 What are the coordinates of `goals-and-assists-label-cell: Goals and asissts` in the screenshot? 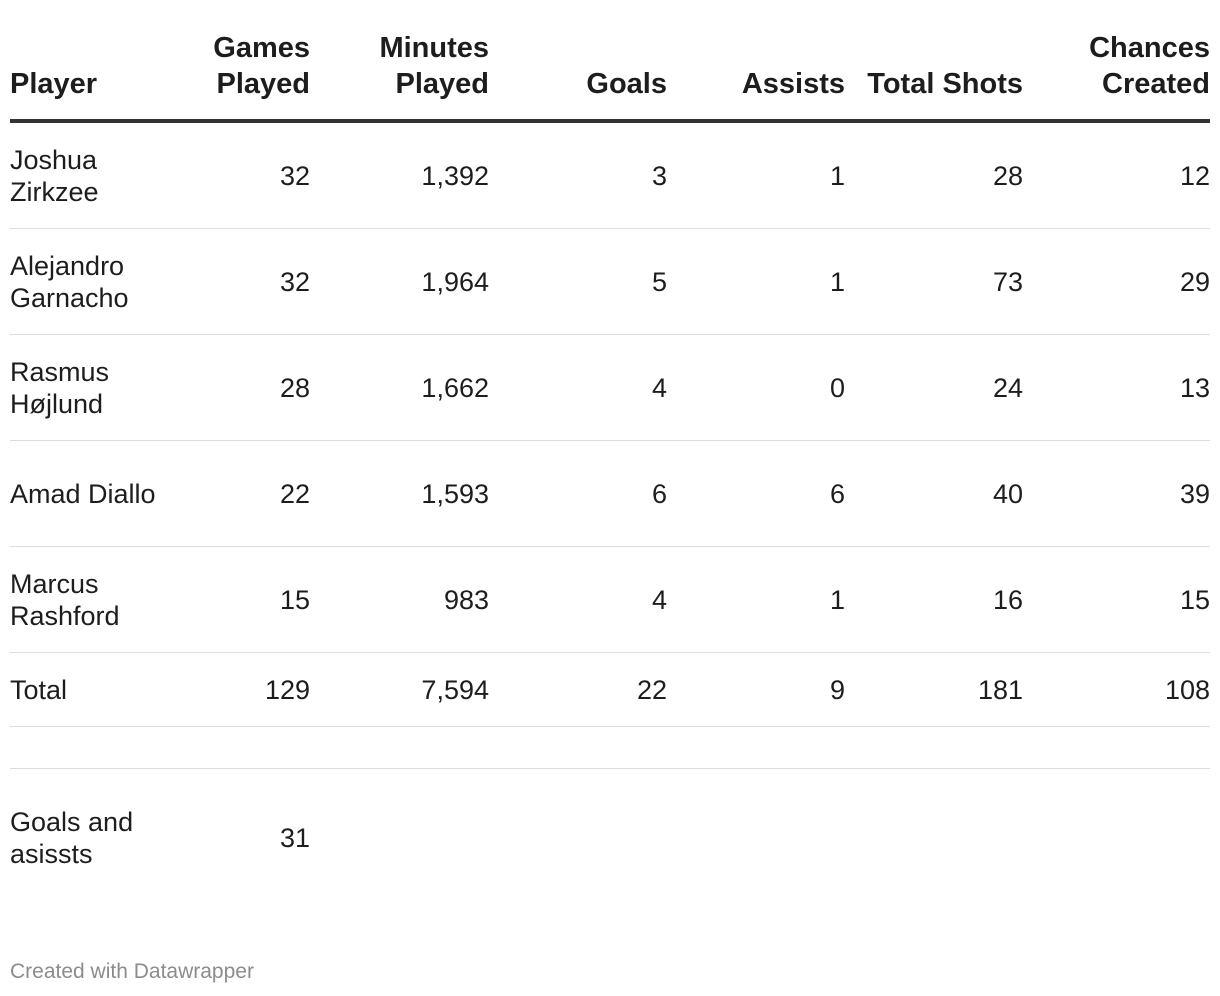 It's located at (72, 837).